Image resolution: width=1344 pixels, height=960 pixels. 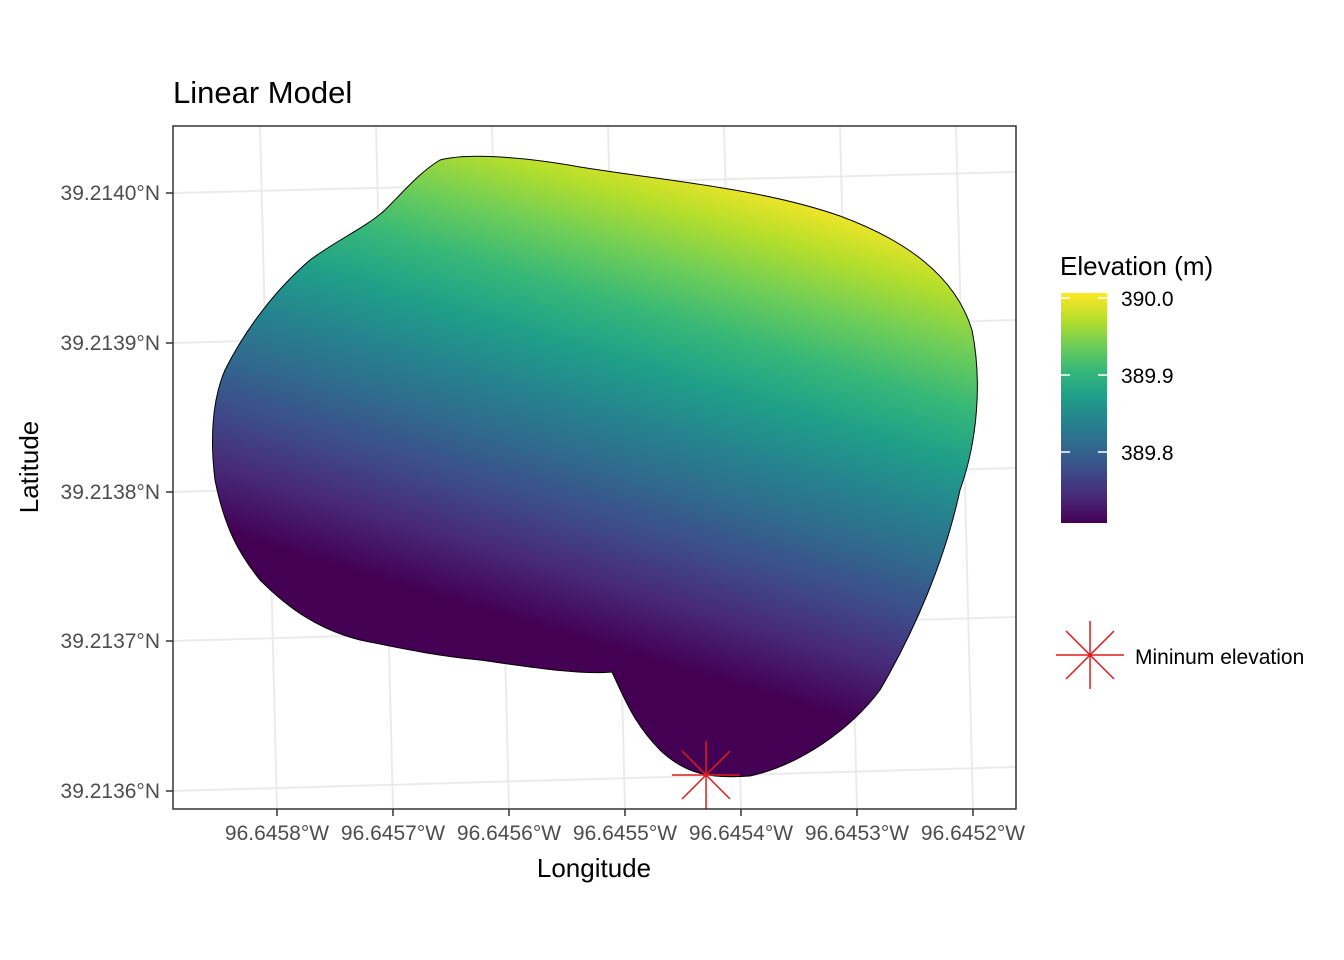 I want to click on x-tick-label: 96.6452°W, so click(x=973, y=833).